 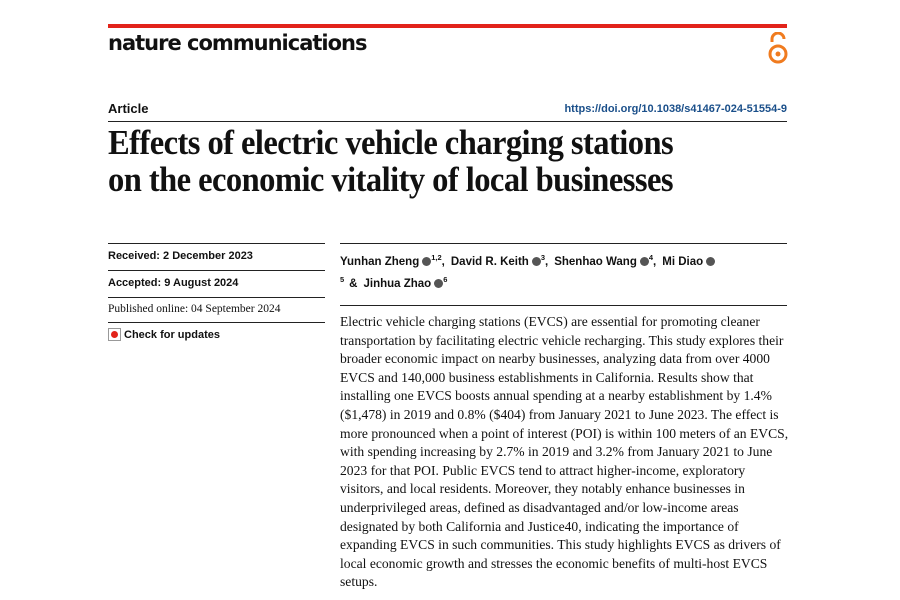 I want to click on updates-label: Check for updates, so click(x=172, y=334).